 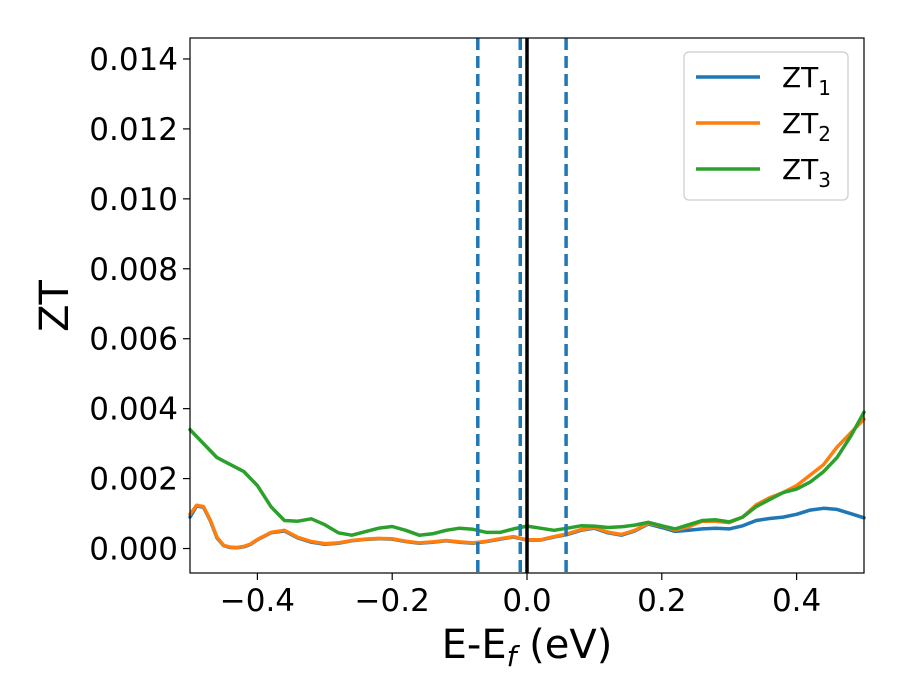 I want to click on legend-label-subscript: 1, so click(x=824, y=88).